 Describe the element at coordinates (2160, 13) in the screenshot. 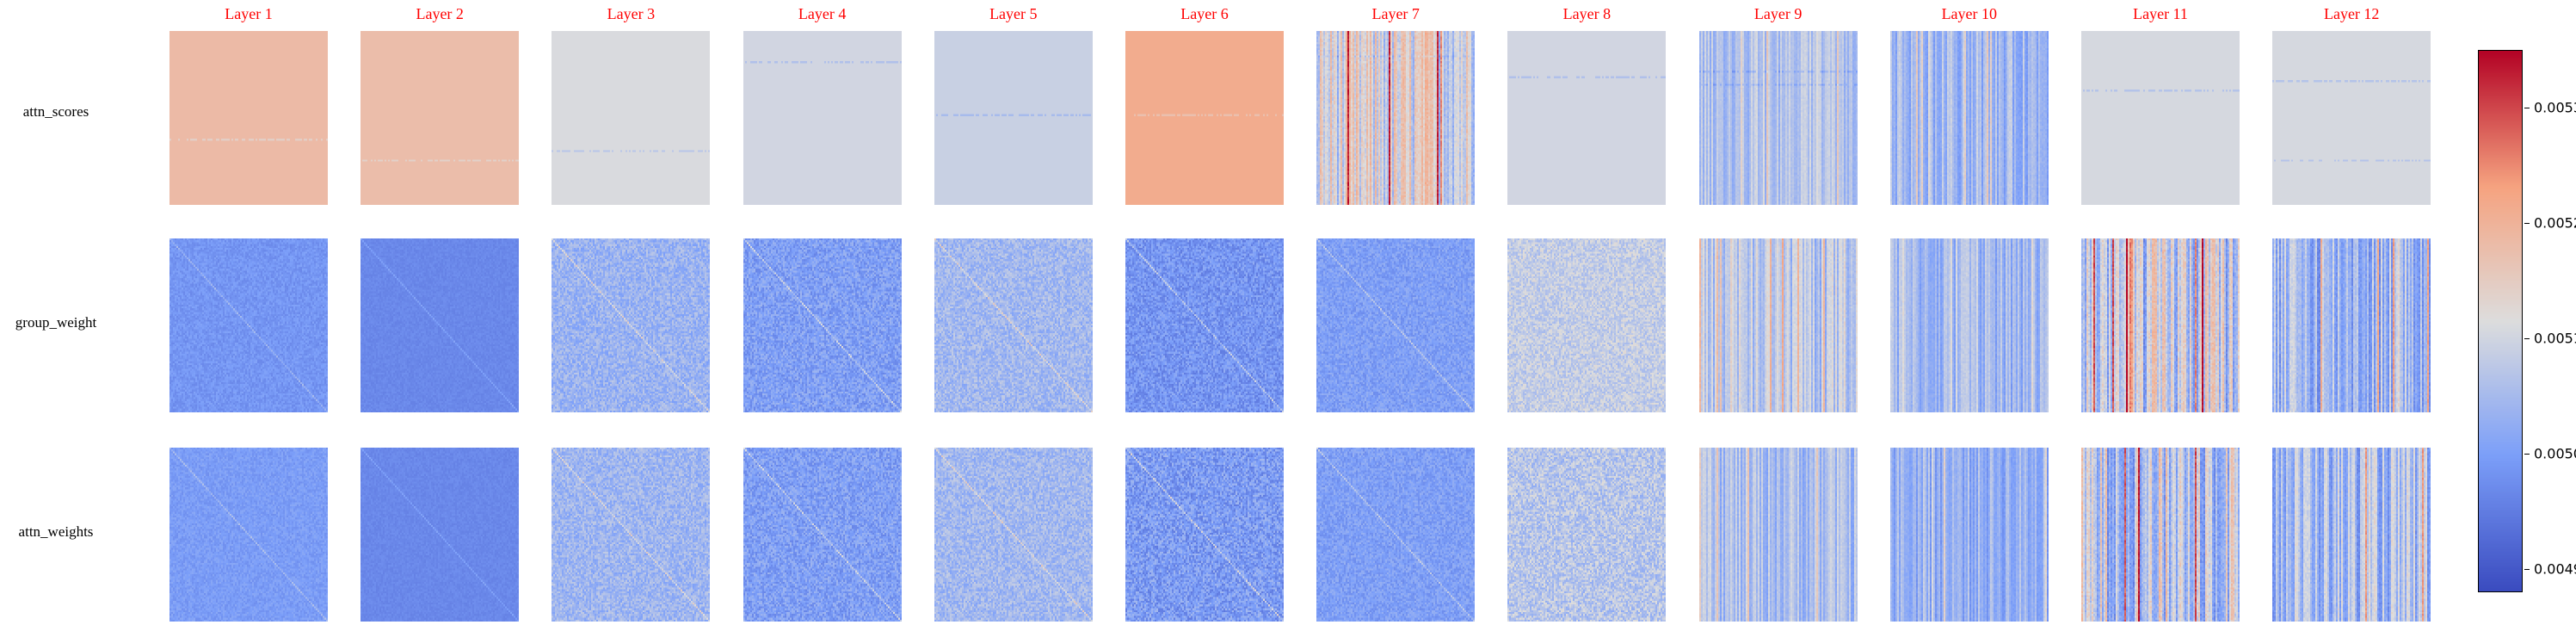

I see `layer-title: Layer 11` at that location.